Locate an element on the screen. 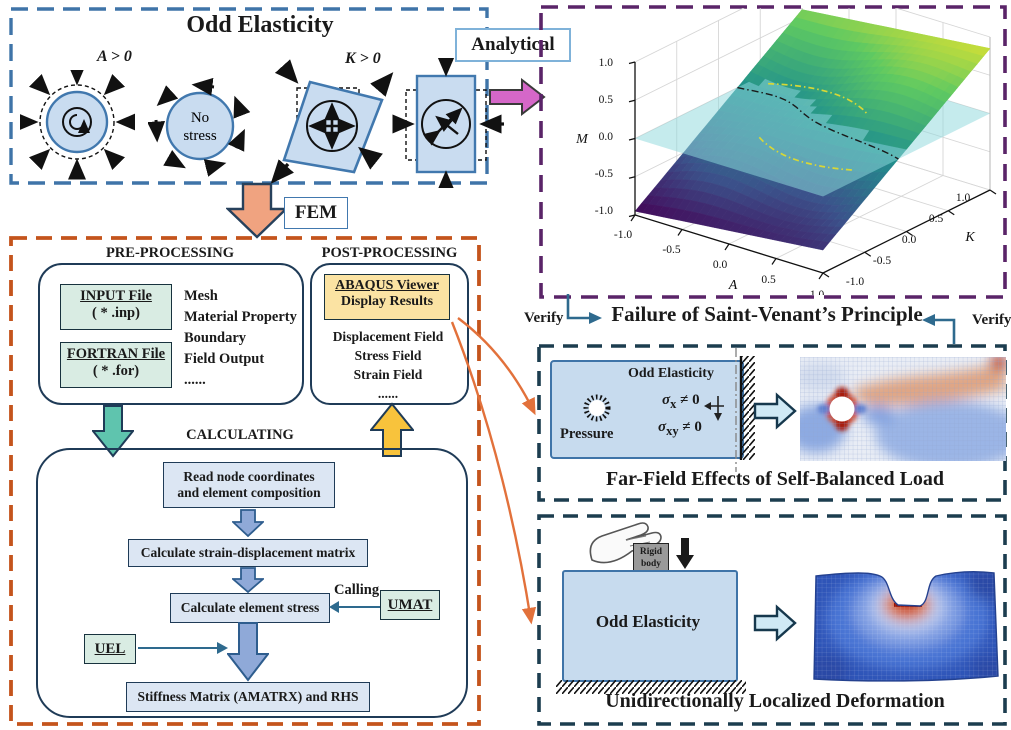 The height and width of the screenshot is (730, 1011). localized-result-arrow-icon is located at coordinates (775, 623).